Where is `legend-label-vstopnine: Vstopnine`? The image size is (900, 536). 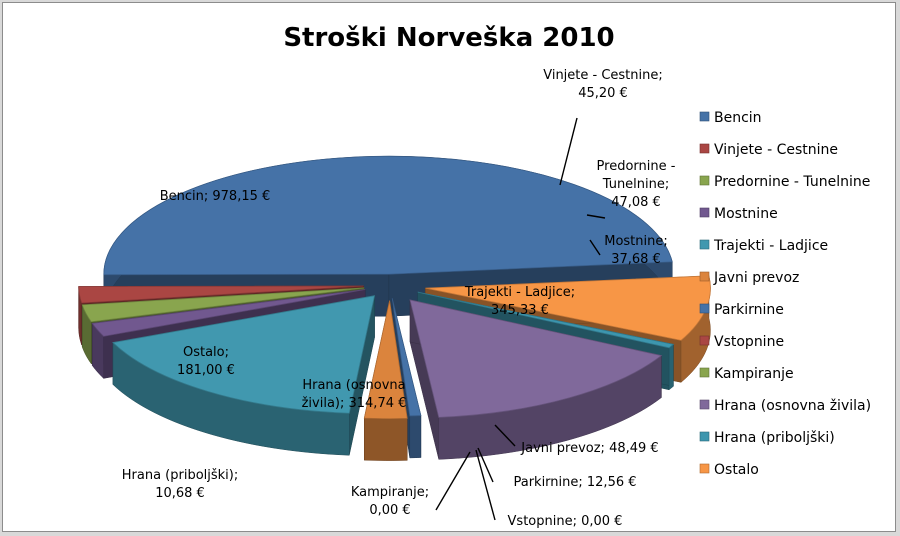 legend-label-vstopnine: Vstopnine is located at coordinates (749, 342).